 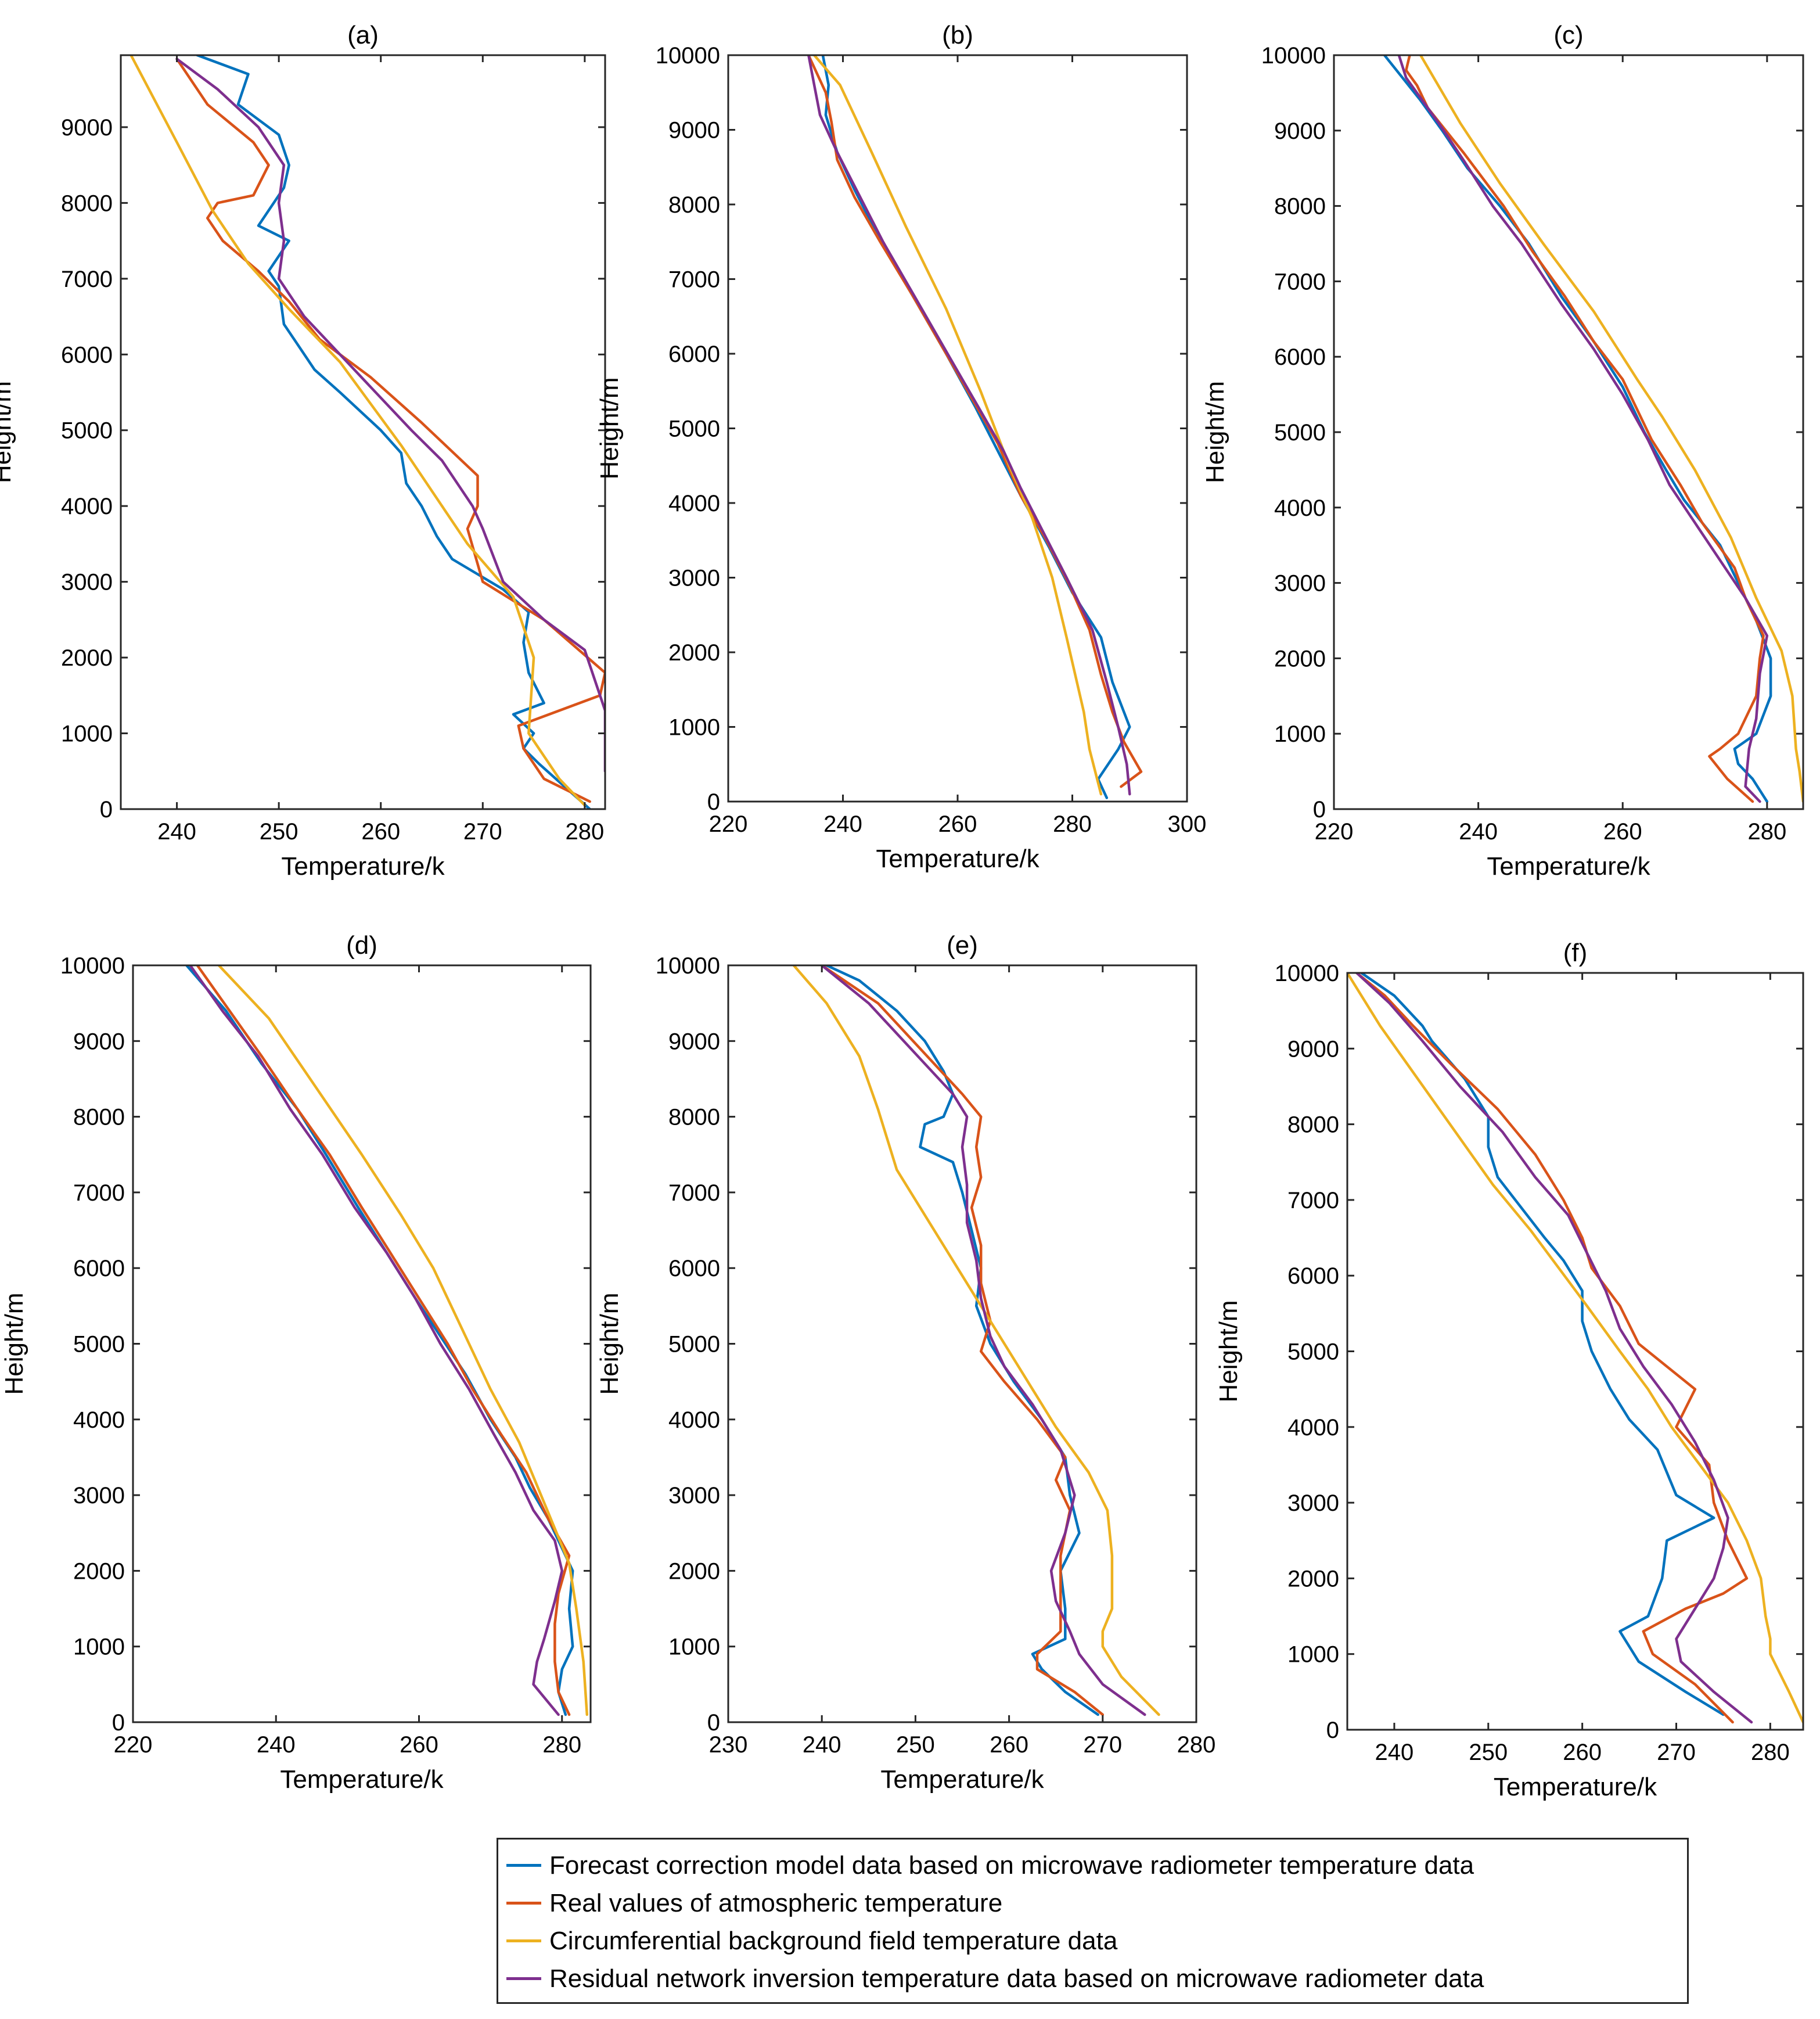 I want to click on chart-title: (c), so click(x=1568, y=35).